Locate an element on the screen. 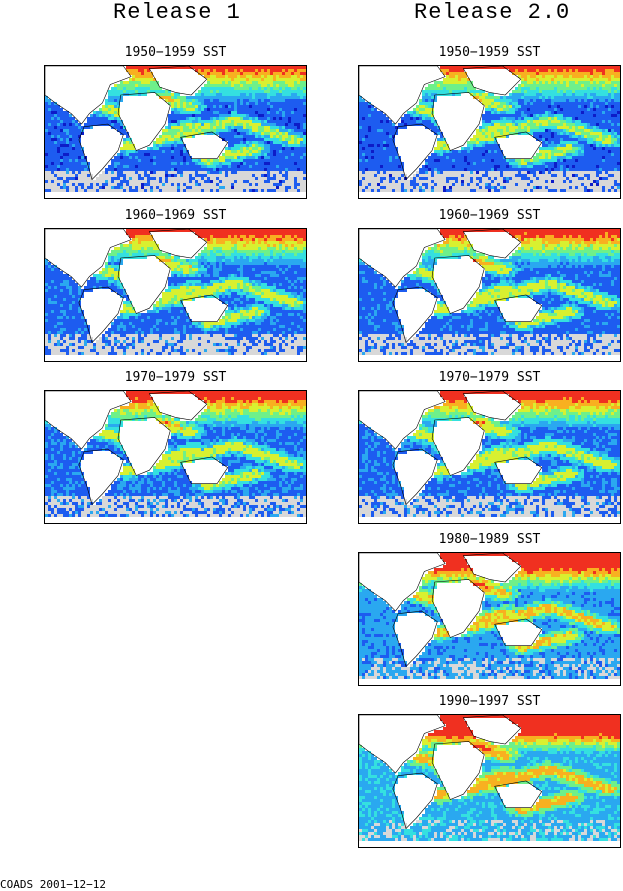 This screenshot has width=623, height=891. column-title-release-2: Release 2.0 is located at coordinates (492, 12).